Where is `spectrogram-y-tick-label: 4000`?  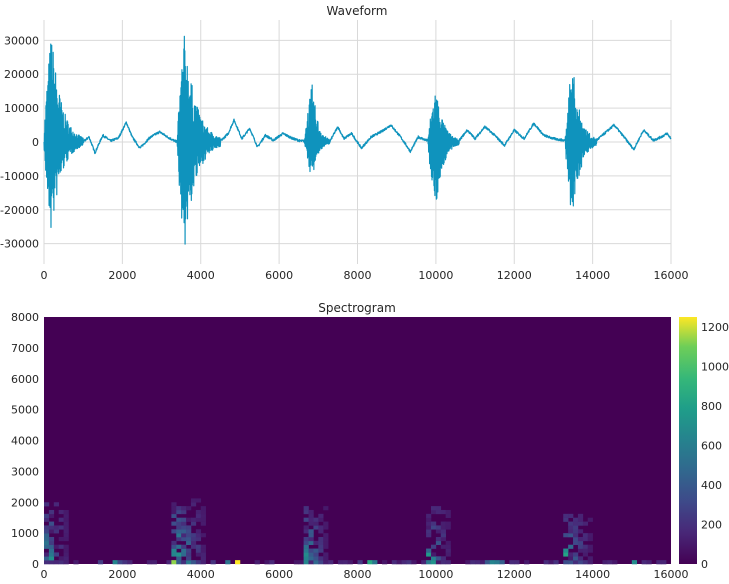
spectrogram-y-tick-label: 4000 is located at coordinates (25, 441).